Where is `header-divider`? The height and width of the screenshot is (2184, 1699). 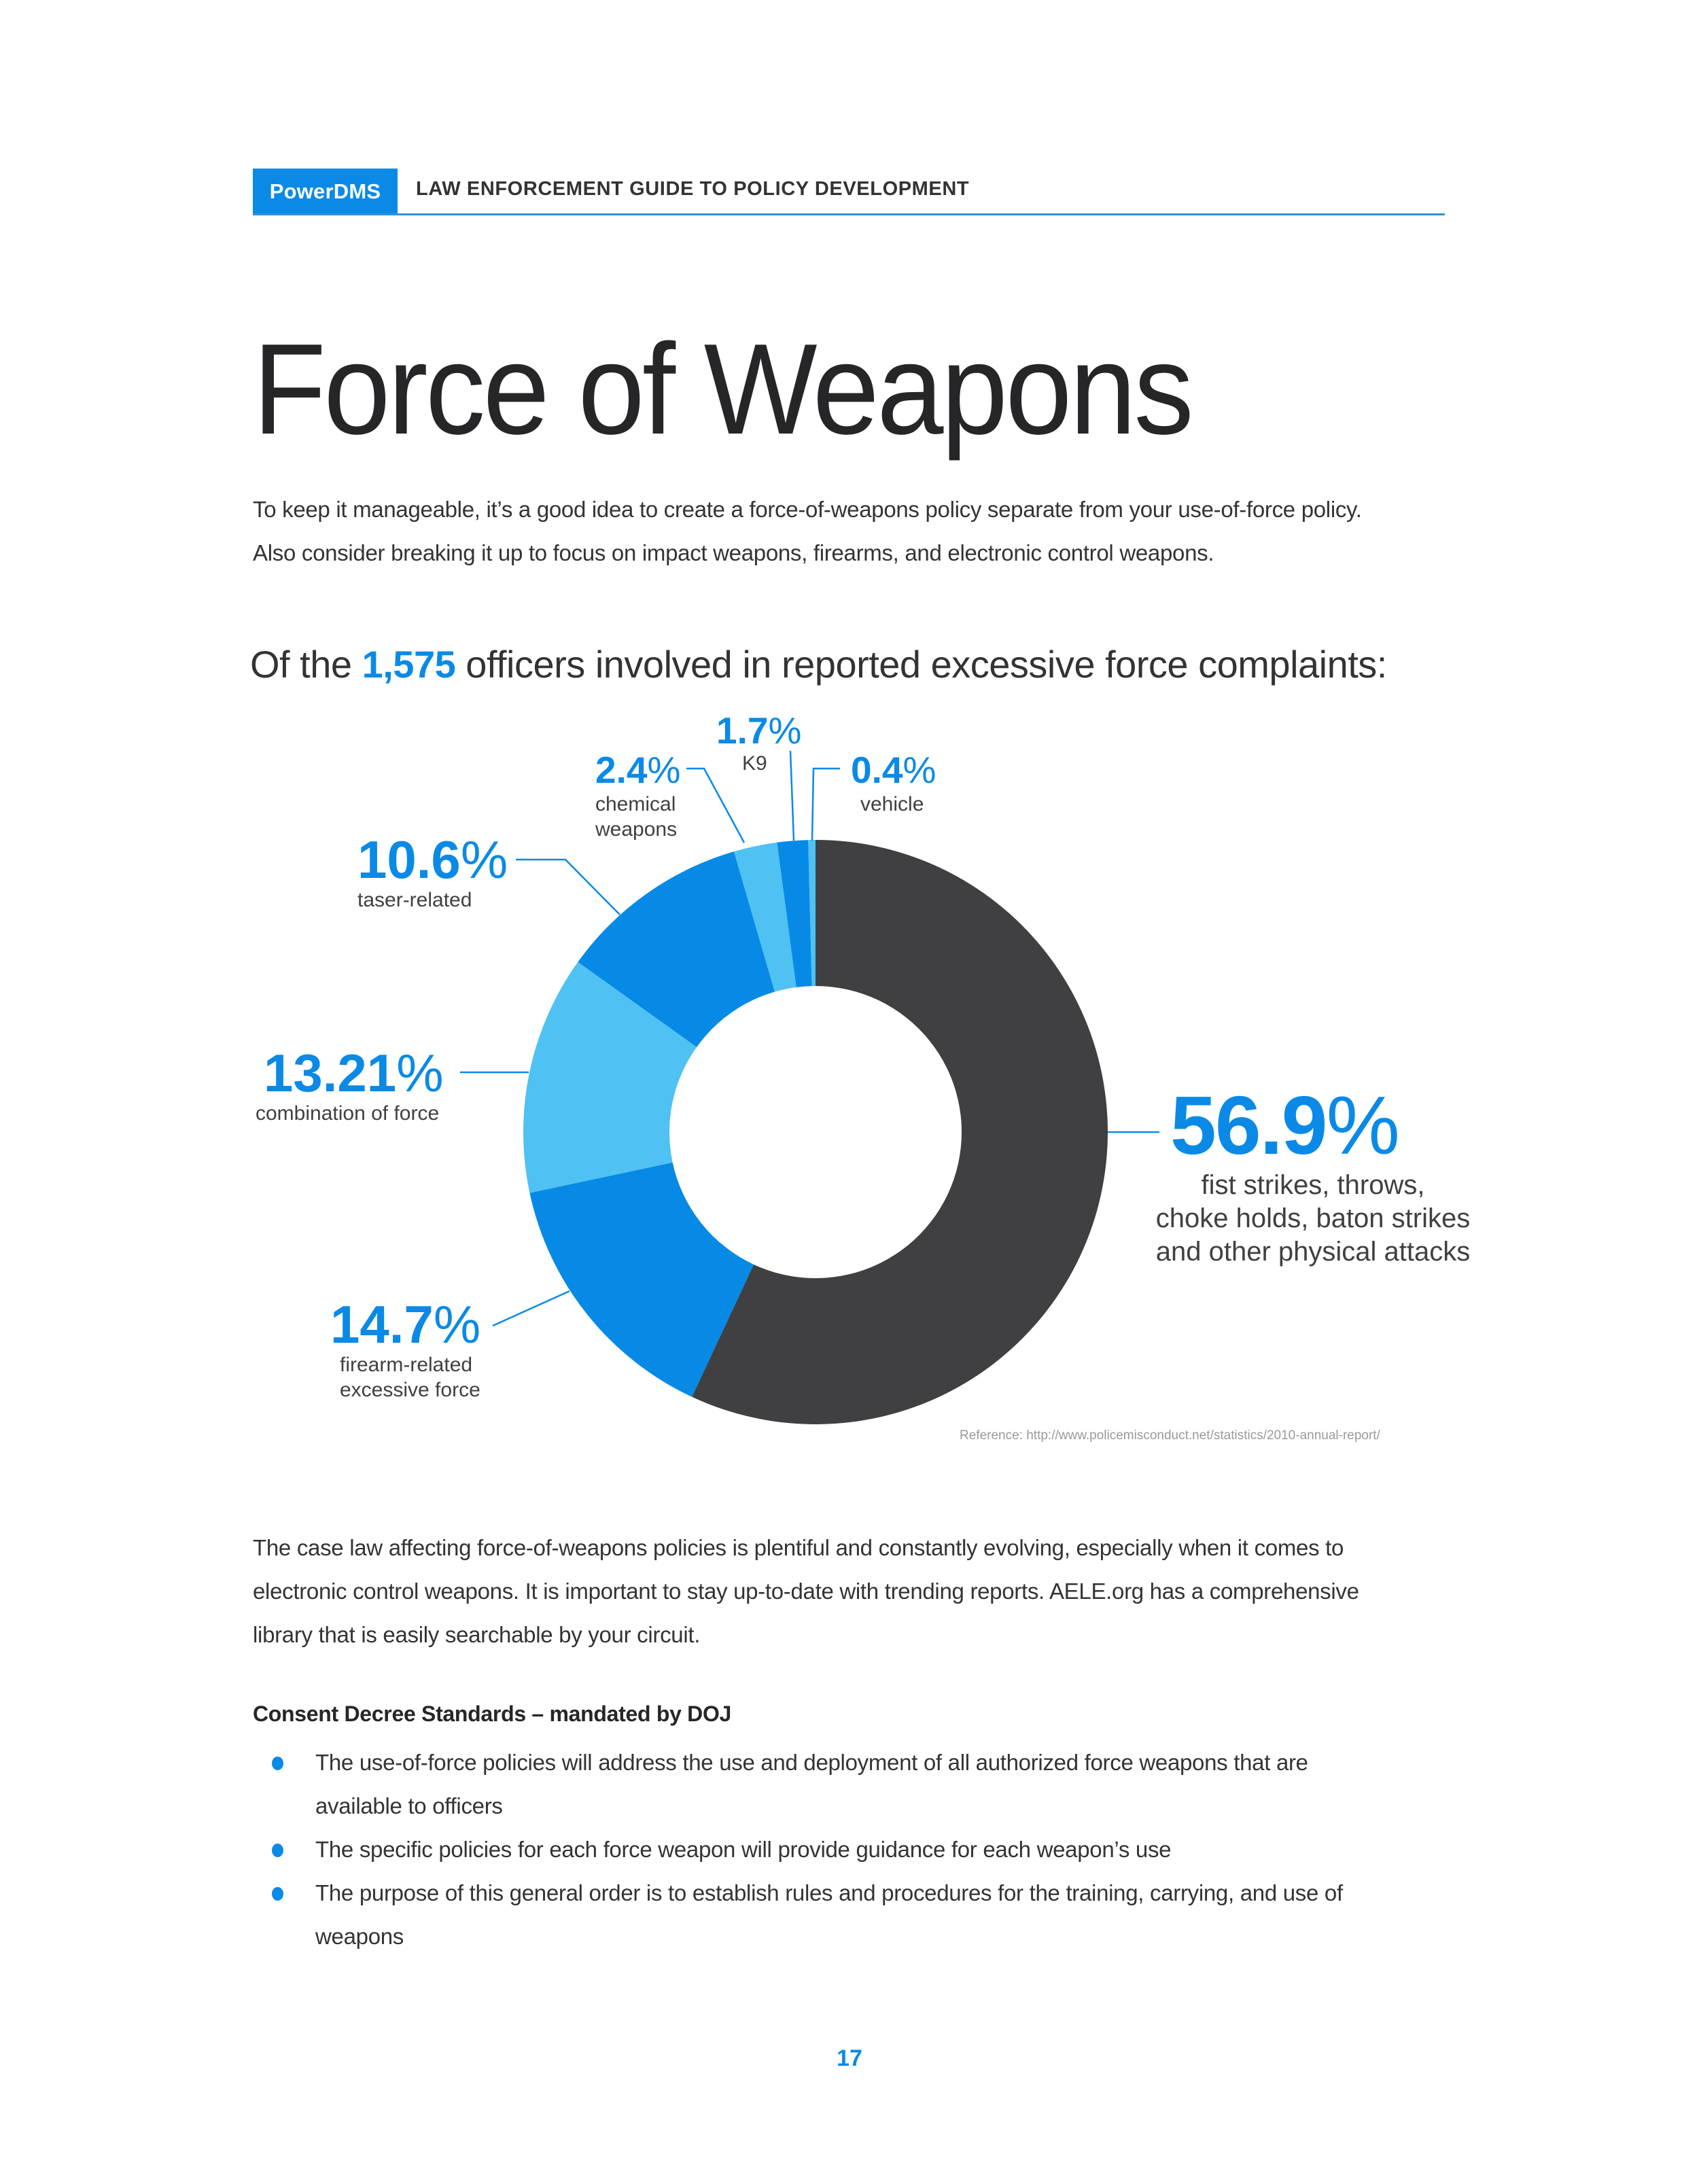 header-divider is located at coordinates (849, 214).